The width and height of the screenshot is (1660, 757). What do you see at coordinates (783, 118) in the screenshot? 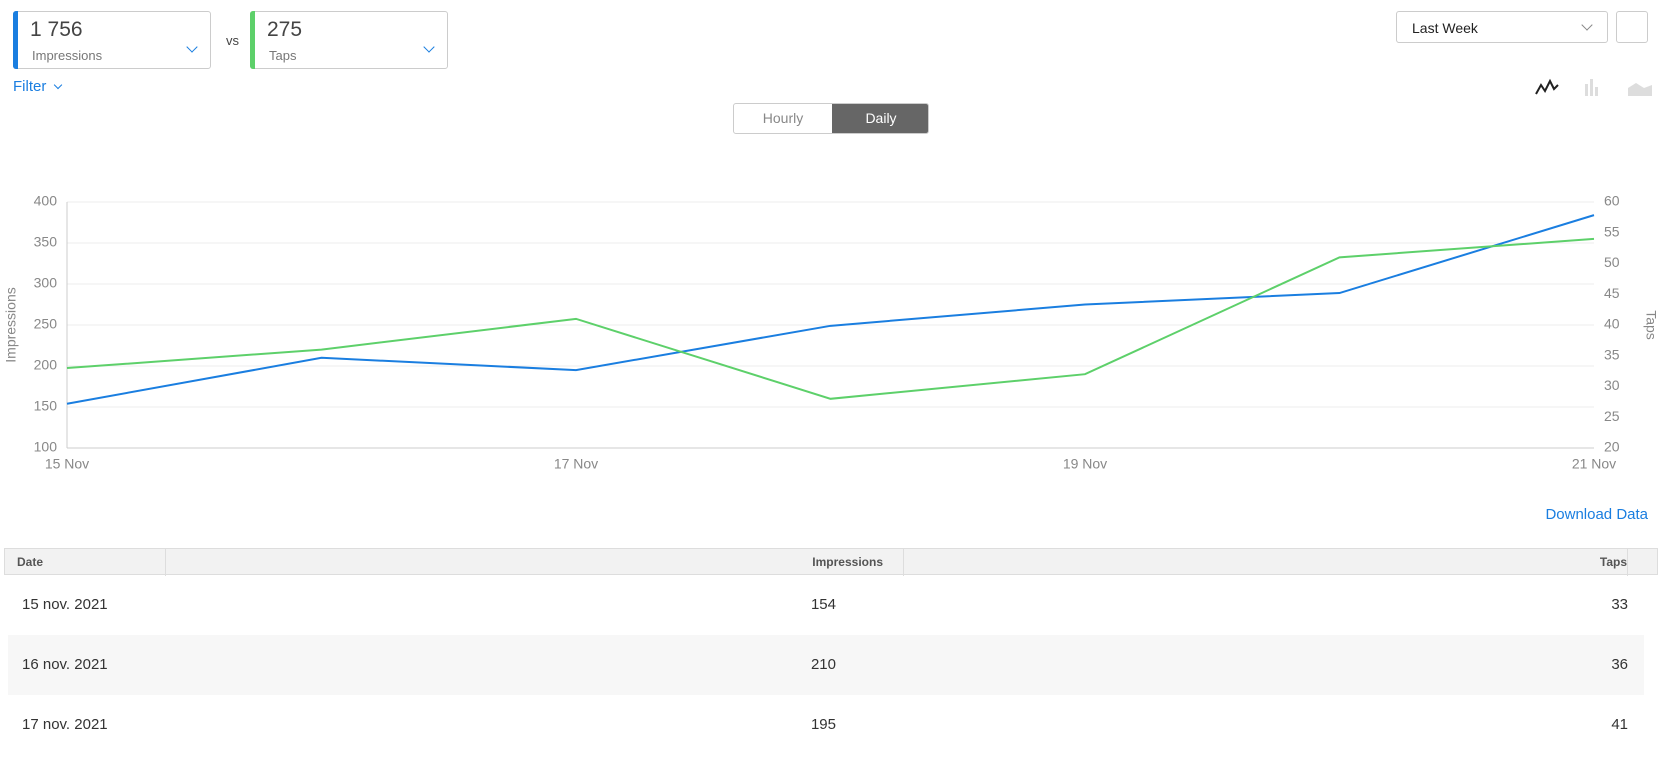
I see `toggle-option: Hourly` at bounding box center [783, 118].